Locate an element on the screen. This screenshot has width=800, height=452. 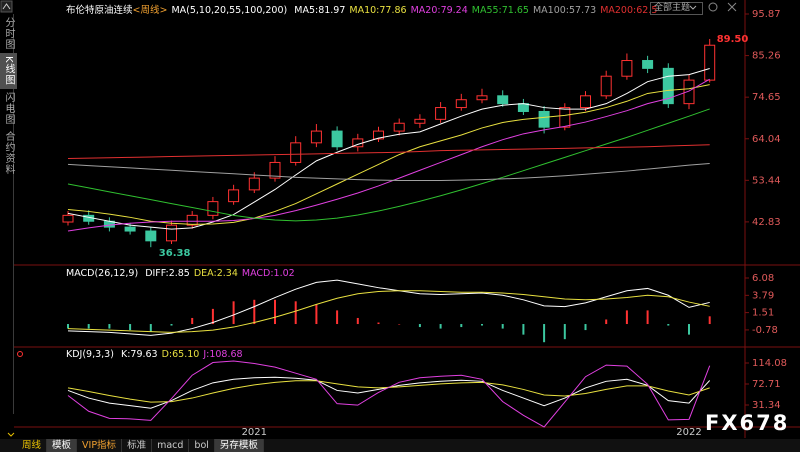
bottom-tab: 模板 is located at coordinates (62, 445).